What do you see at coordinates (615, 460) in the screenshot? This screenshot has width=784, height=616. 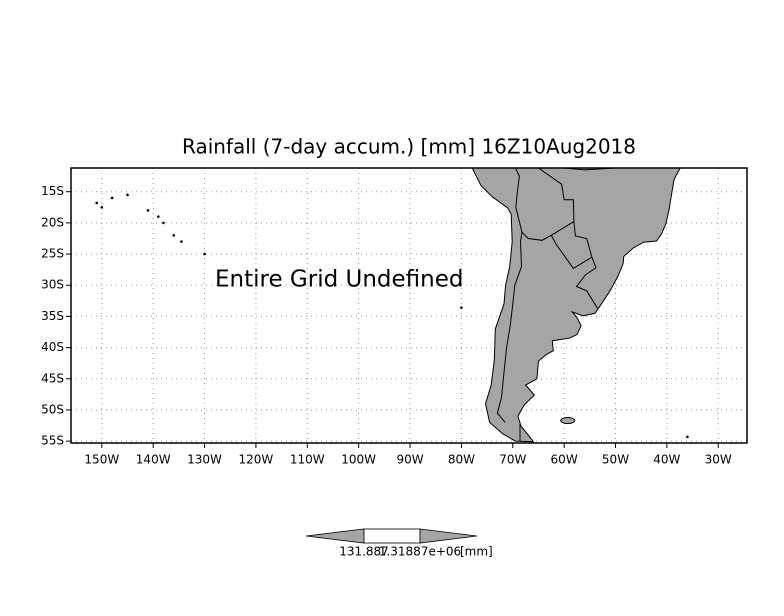 I see `x-tick-label: 50W` at bounding box center [615, 460].